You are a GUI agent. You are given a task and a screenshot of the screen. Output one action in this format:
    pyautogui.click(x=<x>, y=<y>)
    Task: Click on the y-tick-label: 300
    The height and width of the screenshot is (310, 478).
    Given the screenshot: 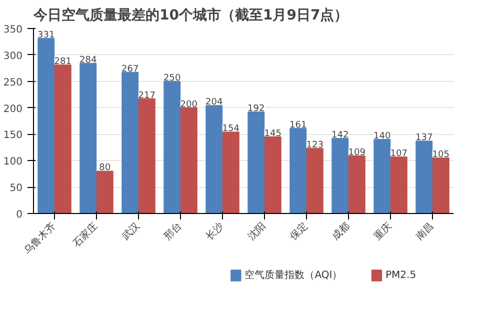 What is the action you would take?
    pyautogui.click(x=13, y=56)
    